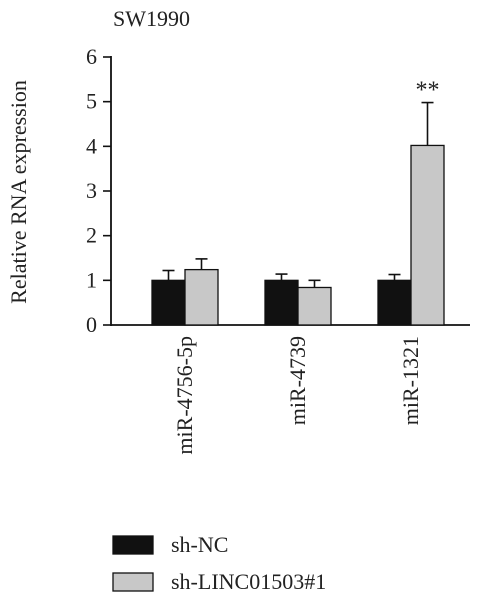 The width and height of the screenshot is (487, 602). Describe the element at coordinates (297, 380) in the screenshot. I see `x-tick-label: miR-4739` at that location.